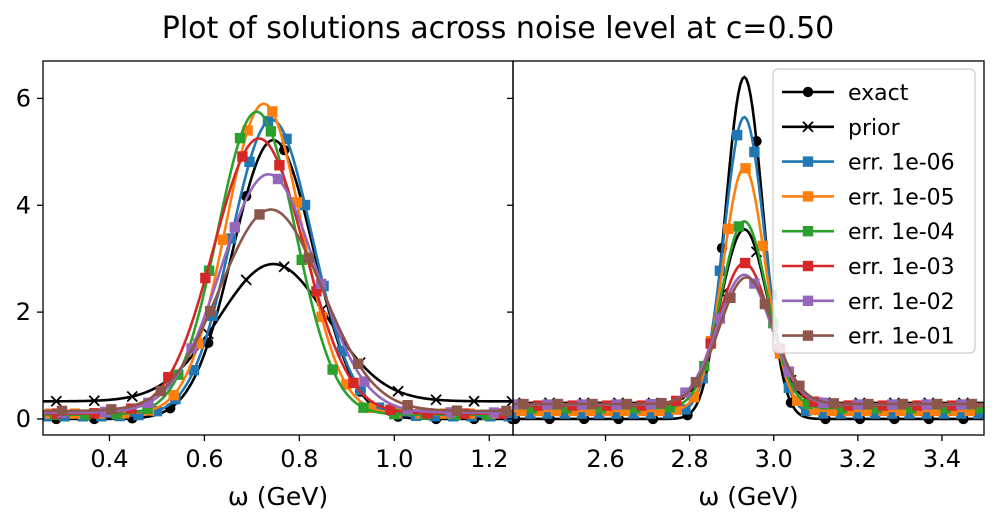 Image resolution: width=996 pixels, height=524 pixels. I want to click on x-axis-label: ω (GeV), so click(748, 496).